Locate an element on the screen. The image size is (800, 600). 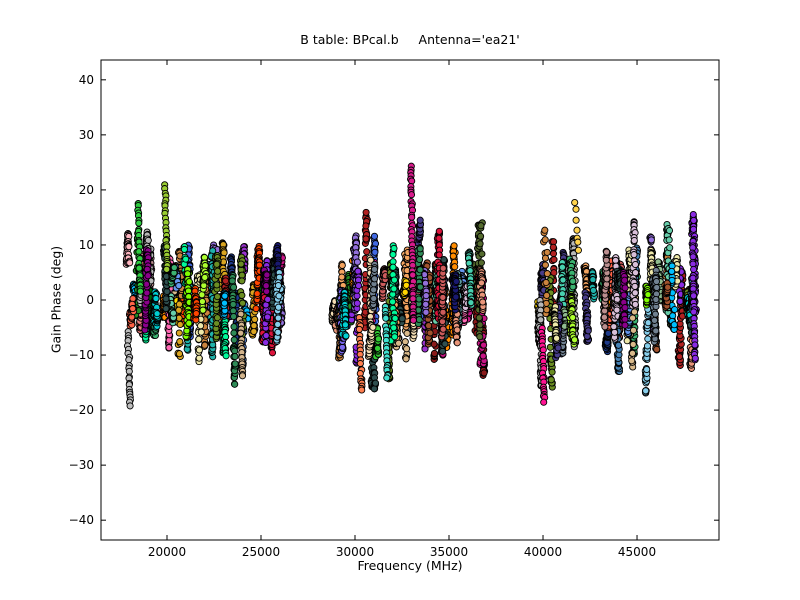
y-tick-label: −30 is located at coordinates (81, 465).